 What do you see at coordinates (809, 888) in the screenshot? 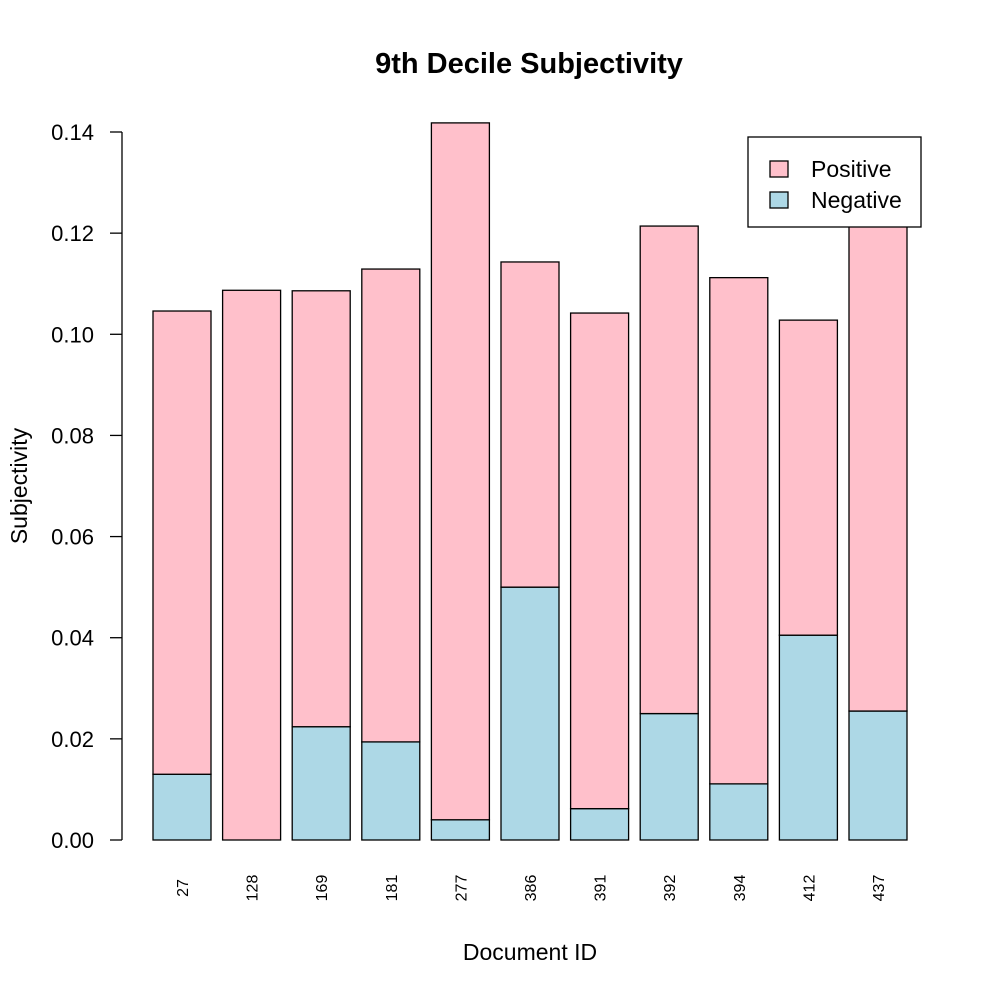
I see `x-category-label: 412` at bounding box center [809, 888].